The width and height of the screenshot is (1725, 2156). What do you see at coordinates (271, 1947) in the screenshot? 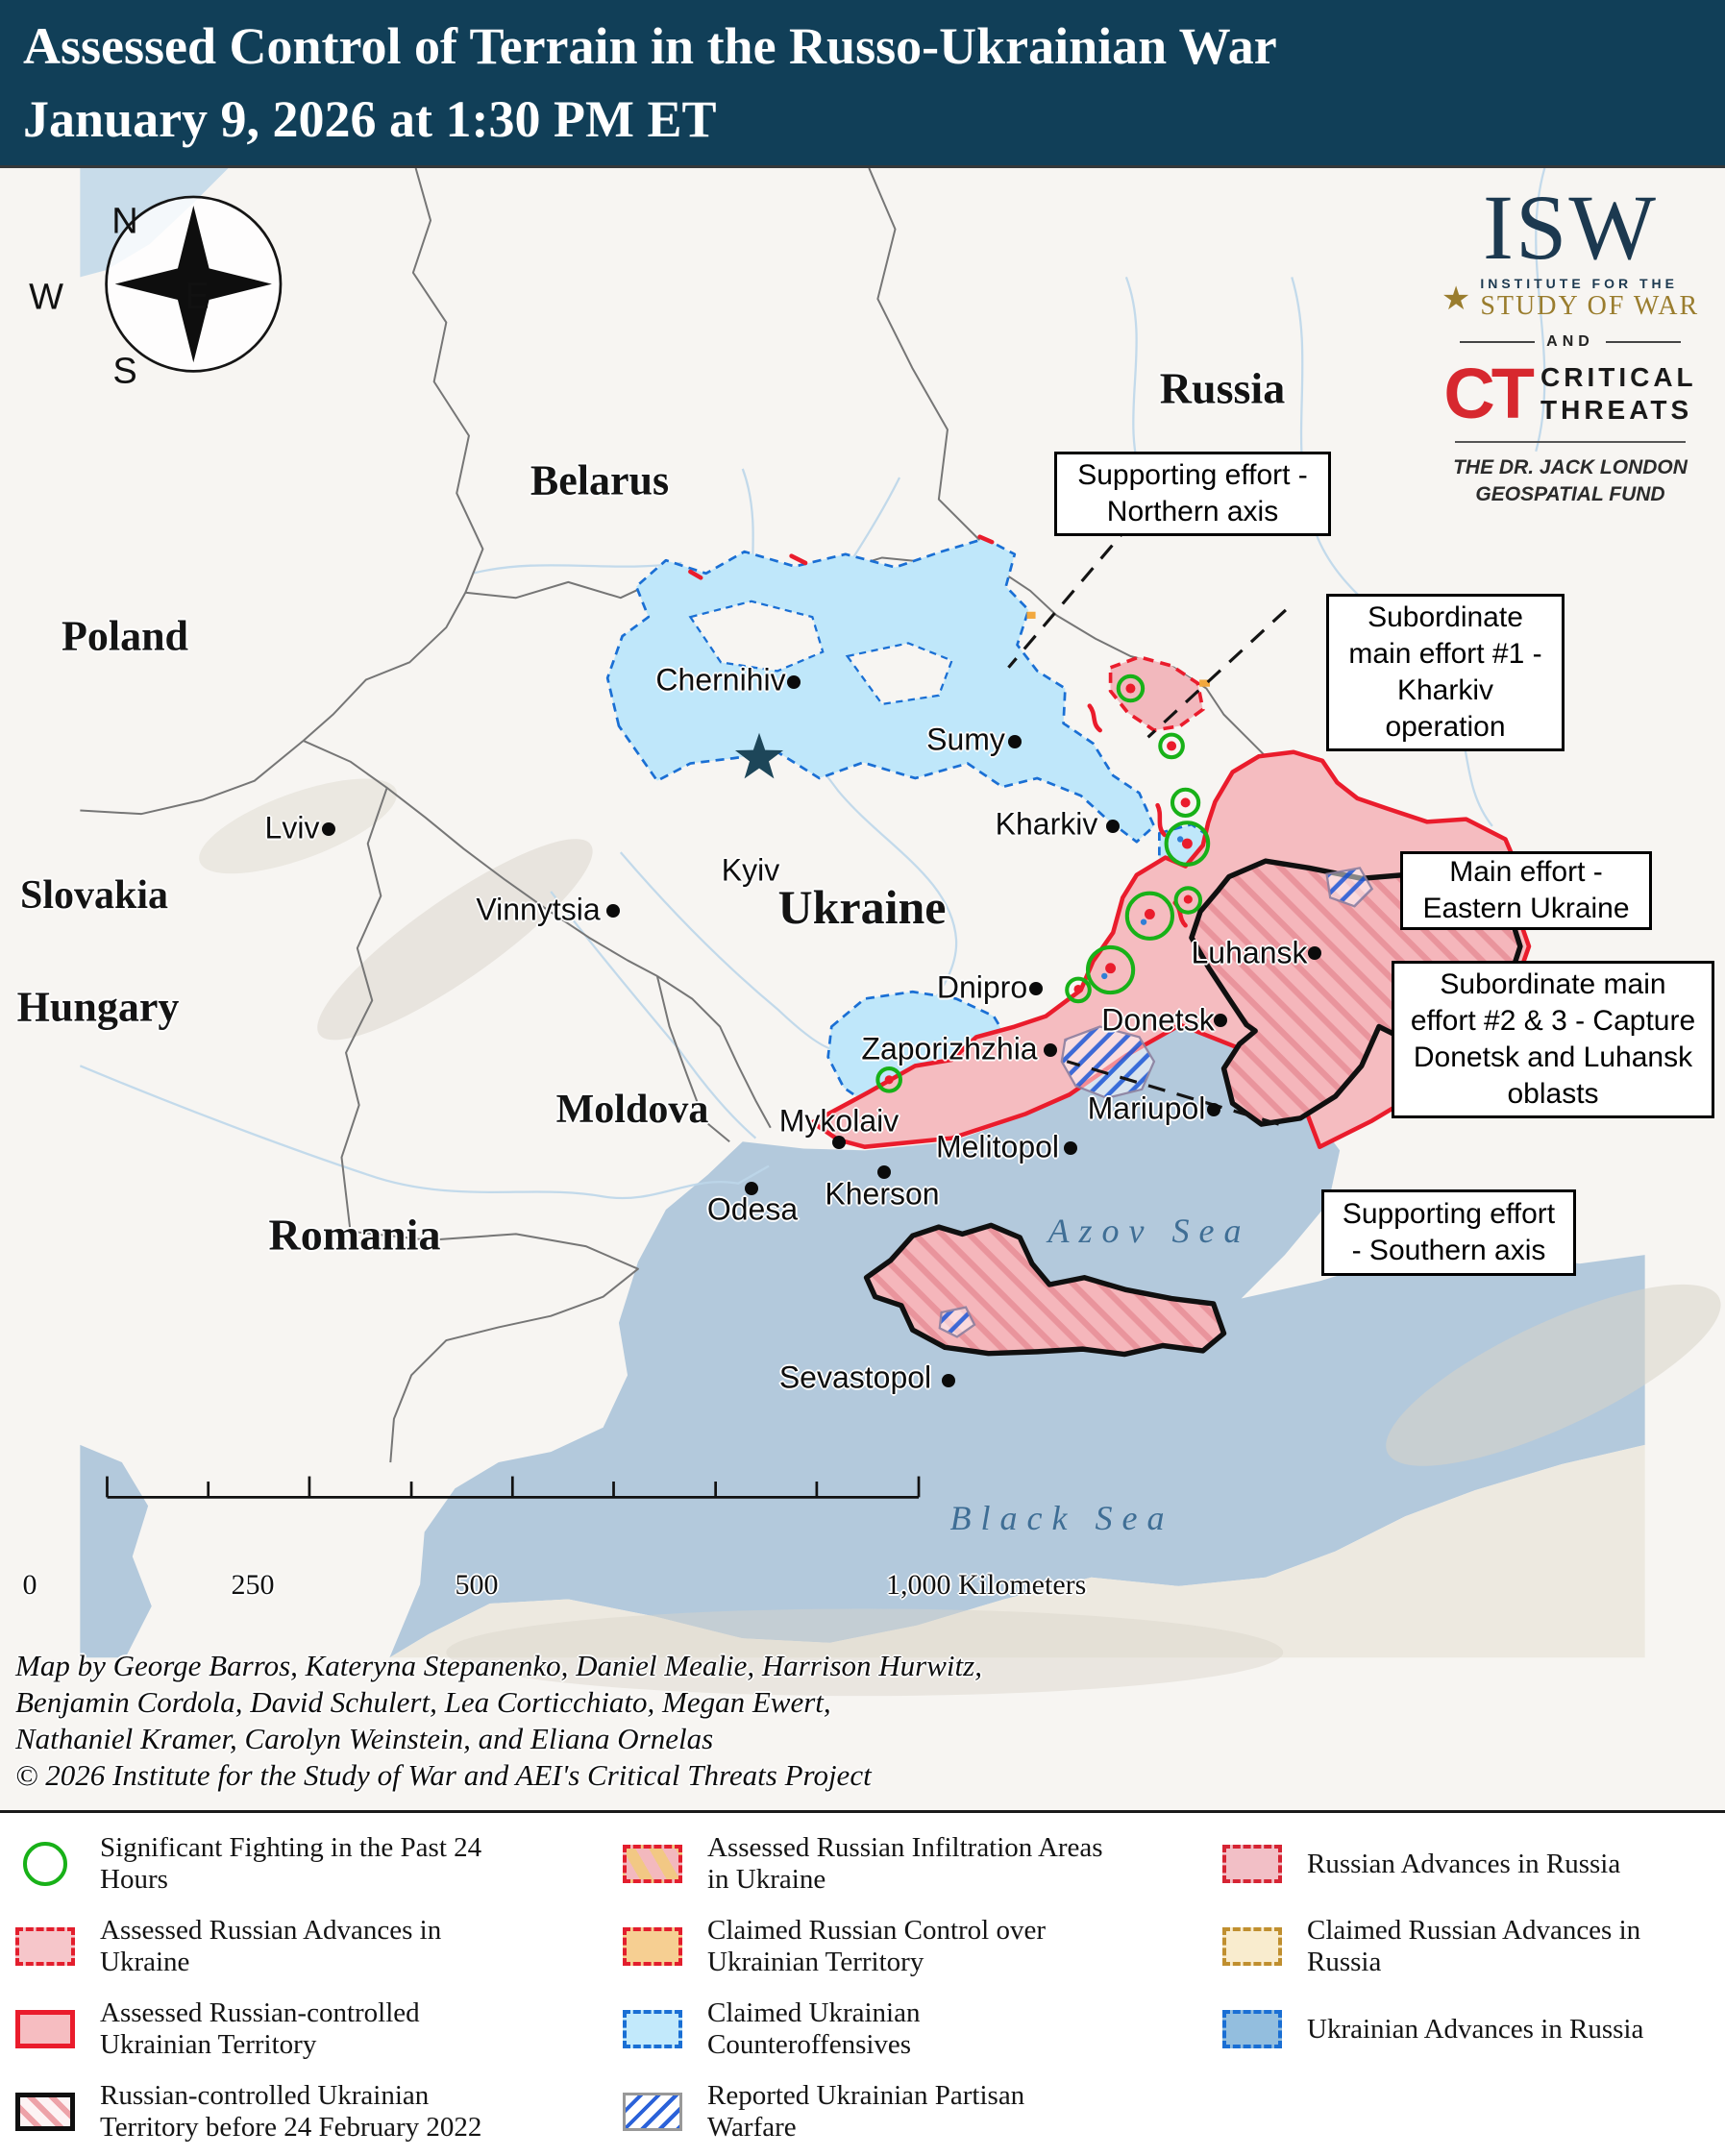
I see `legend-item: Assessed Russian Advances in Ukraine` at bounding box center [271, 1947].